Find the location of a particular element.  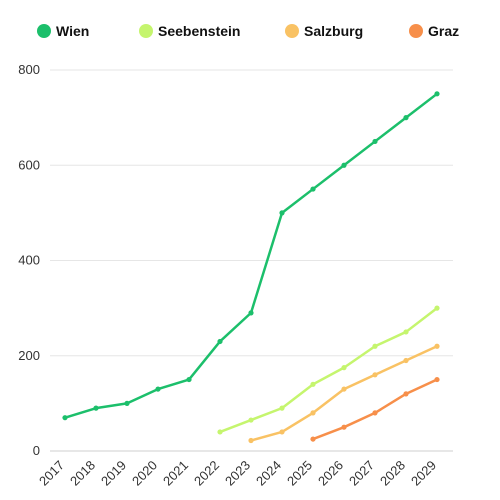

point-seebenstein-2027 is located at coordinates (375, 346).